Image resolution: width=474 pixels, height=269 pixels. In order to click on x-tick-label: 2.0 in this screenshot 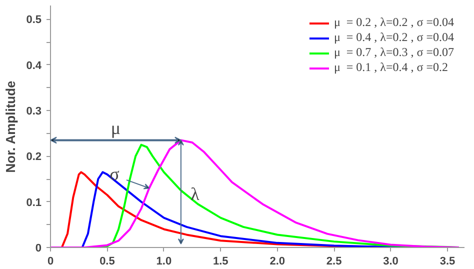, I will do `click(277, 262)`.